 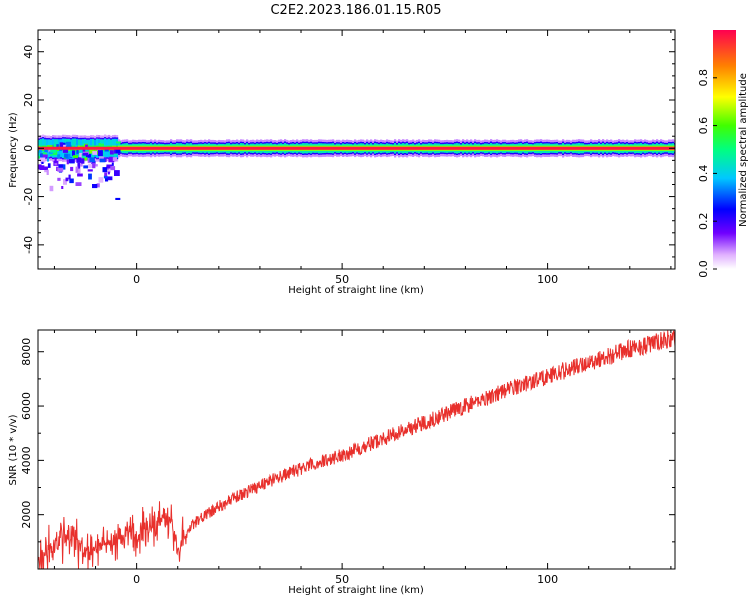 I want to click on y-tick-label: -40, so click(x=28, y=245).